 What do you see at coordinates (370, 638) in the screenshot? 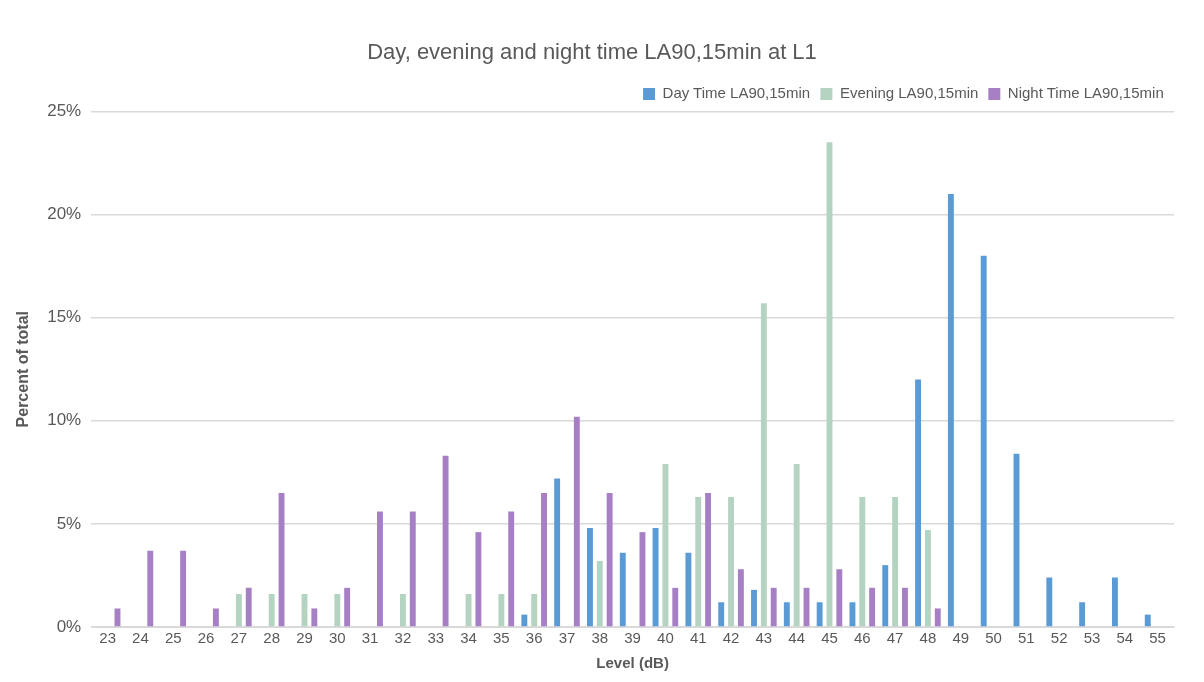
I see `x-tick-label: 31` at bounding box center [370, 638].